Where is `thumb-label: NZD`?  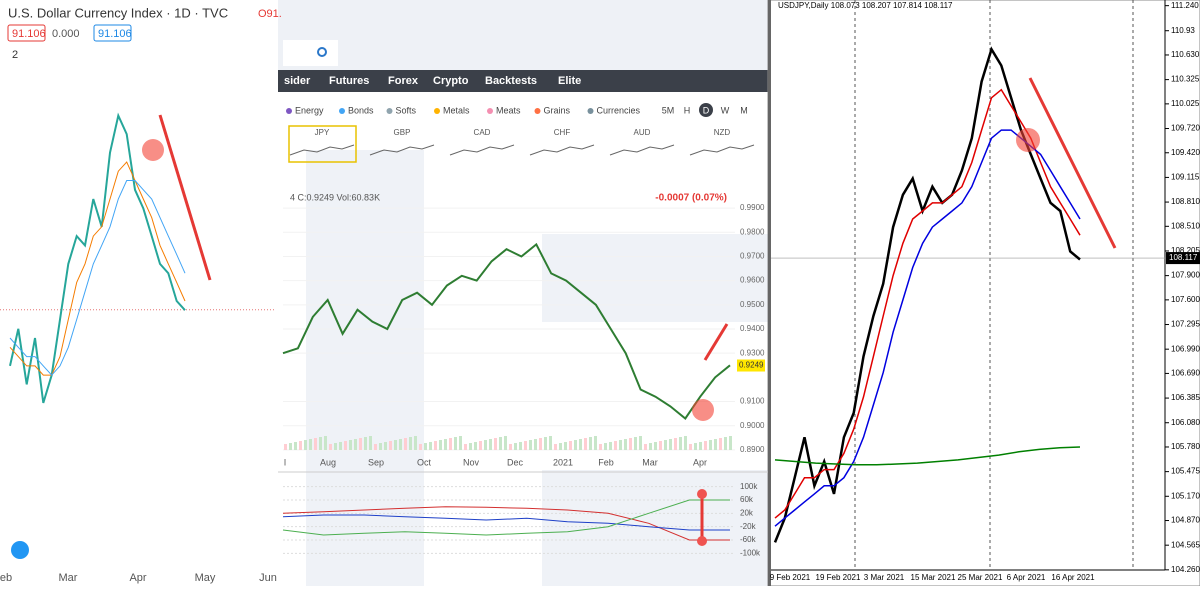 thumb-label: NZD is located at coordinates (722, 132).